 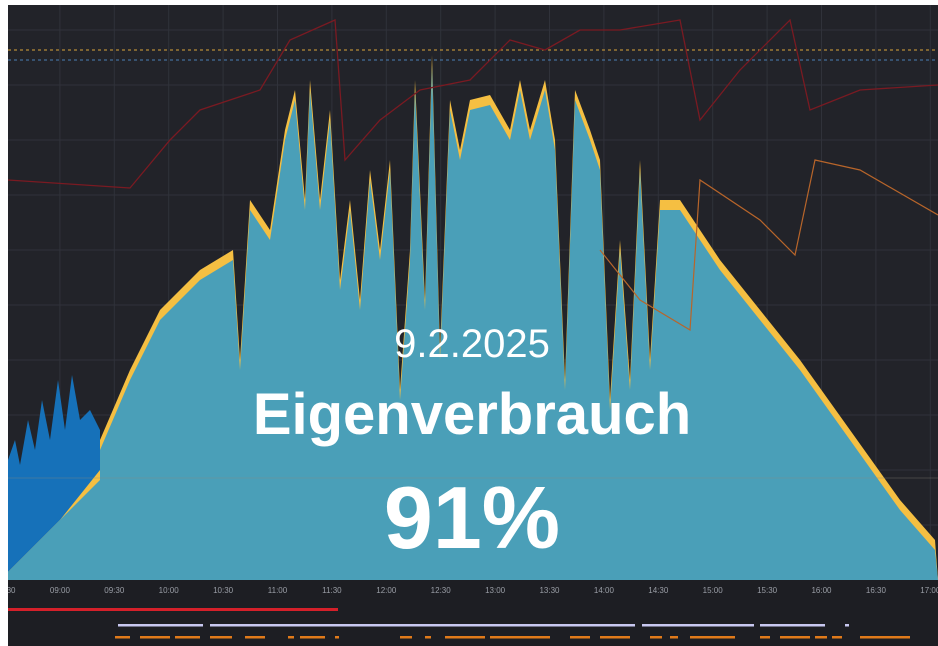 What do you see at coordinates (929, 590) in the screenshot?
I see `time-label: 17:00` at bounding box center [929, 590].